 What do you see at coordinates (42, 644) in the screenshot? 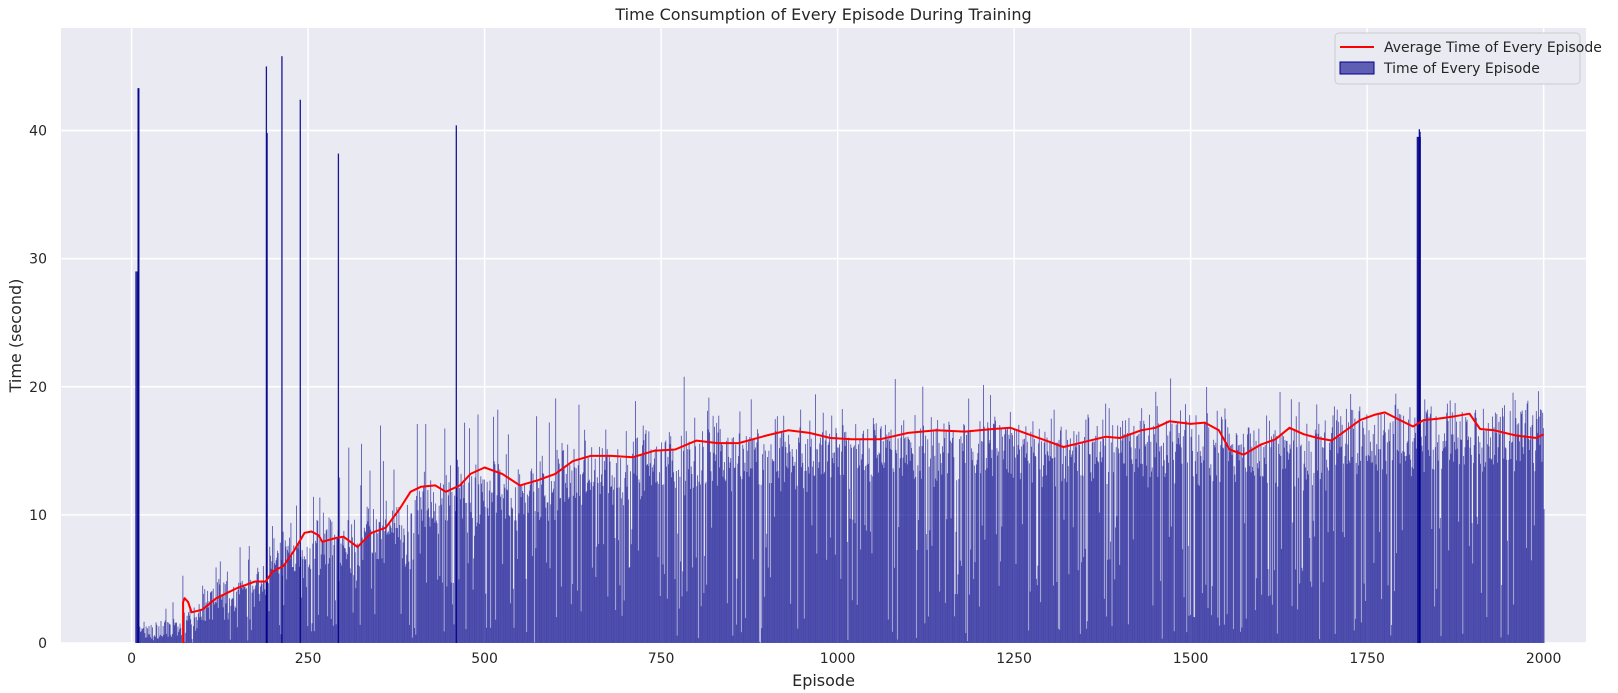
I see `y-tick-label: 0` at bounding box center [42, 644].